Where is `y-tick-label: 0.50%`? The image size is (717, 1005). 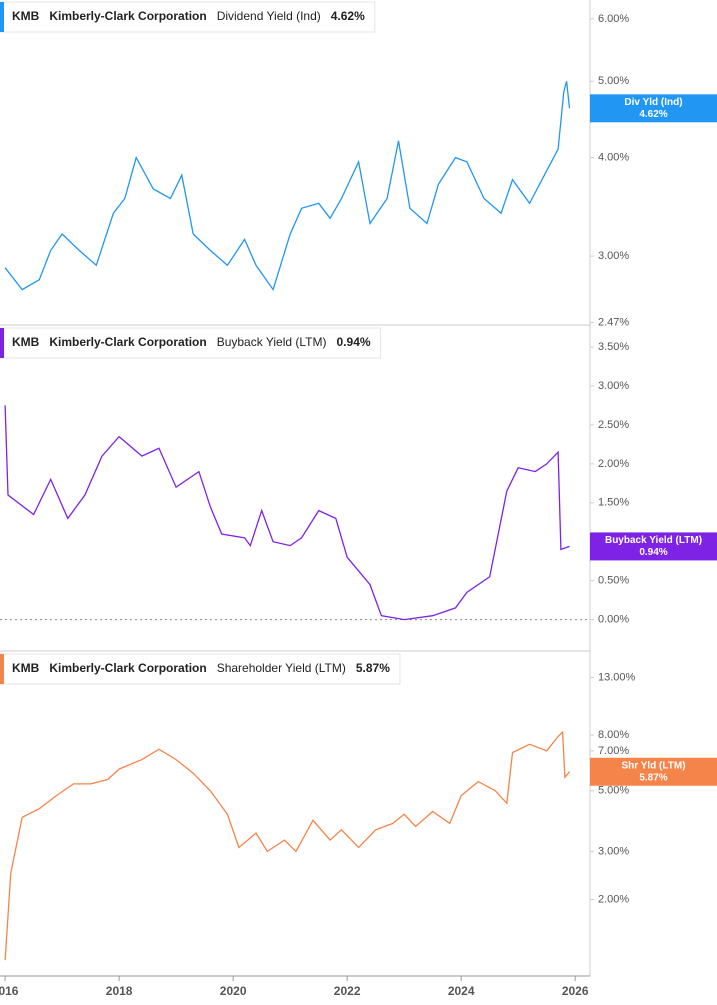 y-tick-label: 0.50% is located at coordinates (613, 581).